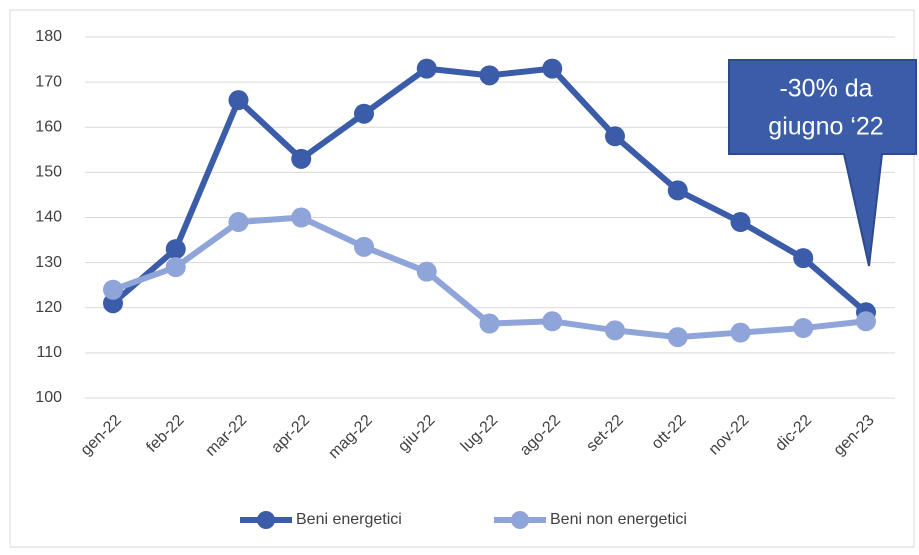 This screenshot has width=919, height=555. Describe the element at coordinates (825, 89) in the screenshot. I see `callout-text: -30% da` at that location.